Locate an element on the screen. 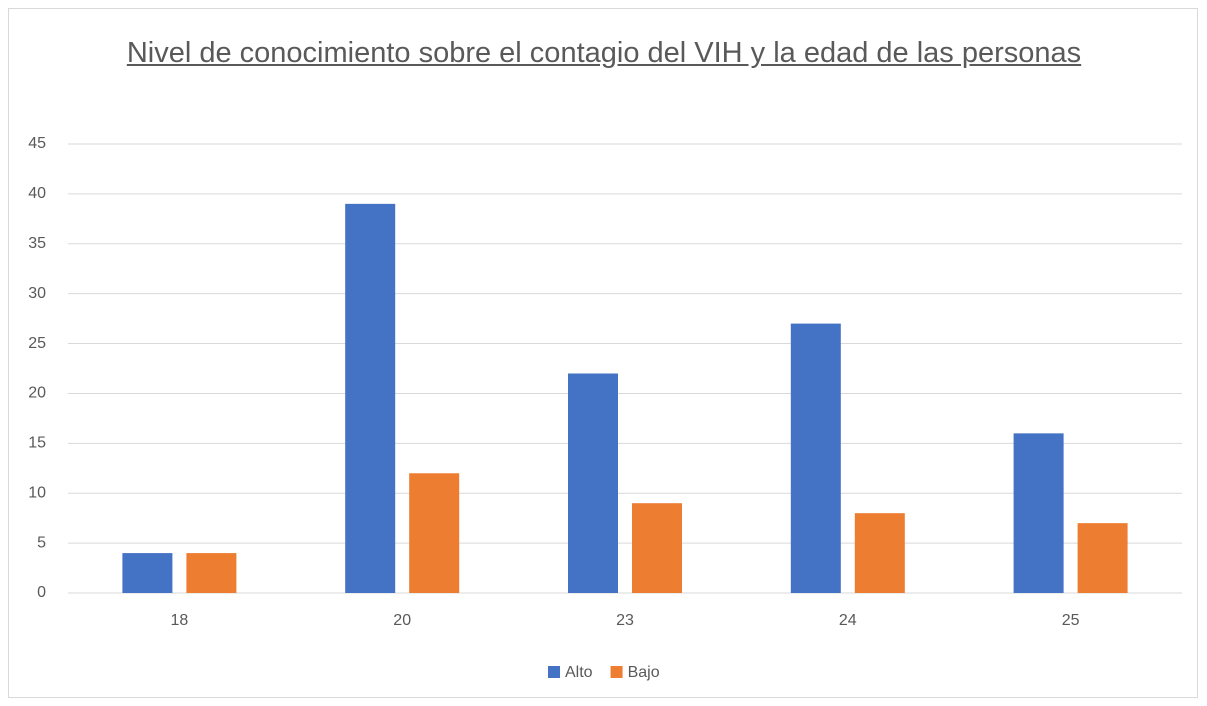 The width and height of the screenshot is (1207, 706). y-tick-label: 40 is located at coordinates (37, 193).